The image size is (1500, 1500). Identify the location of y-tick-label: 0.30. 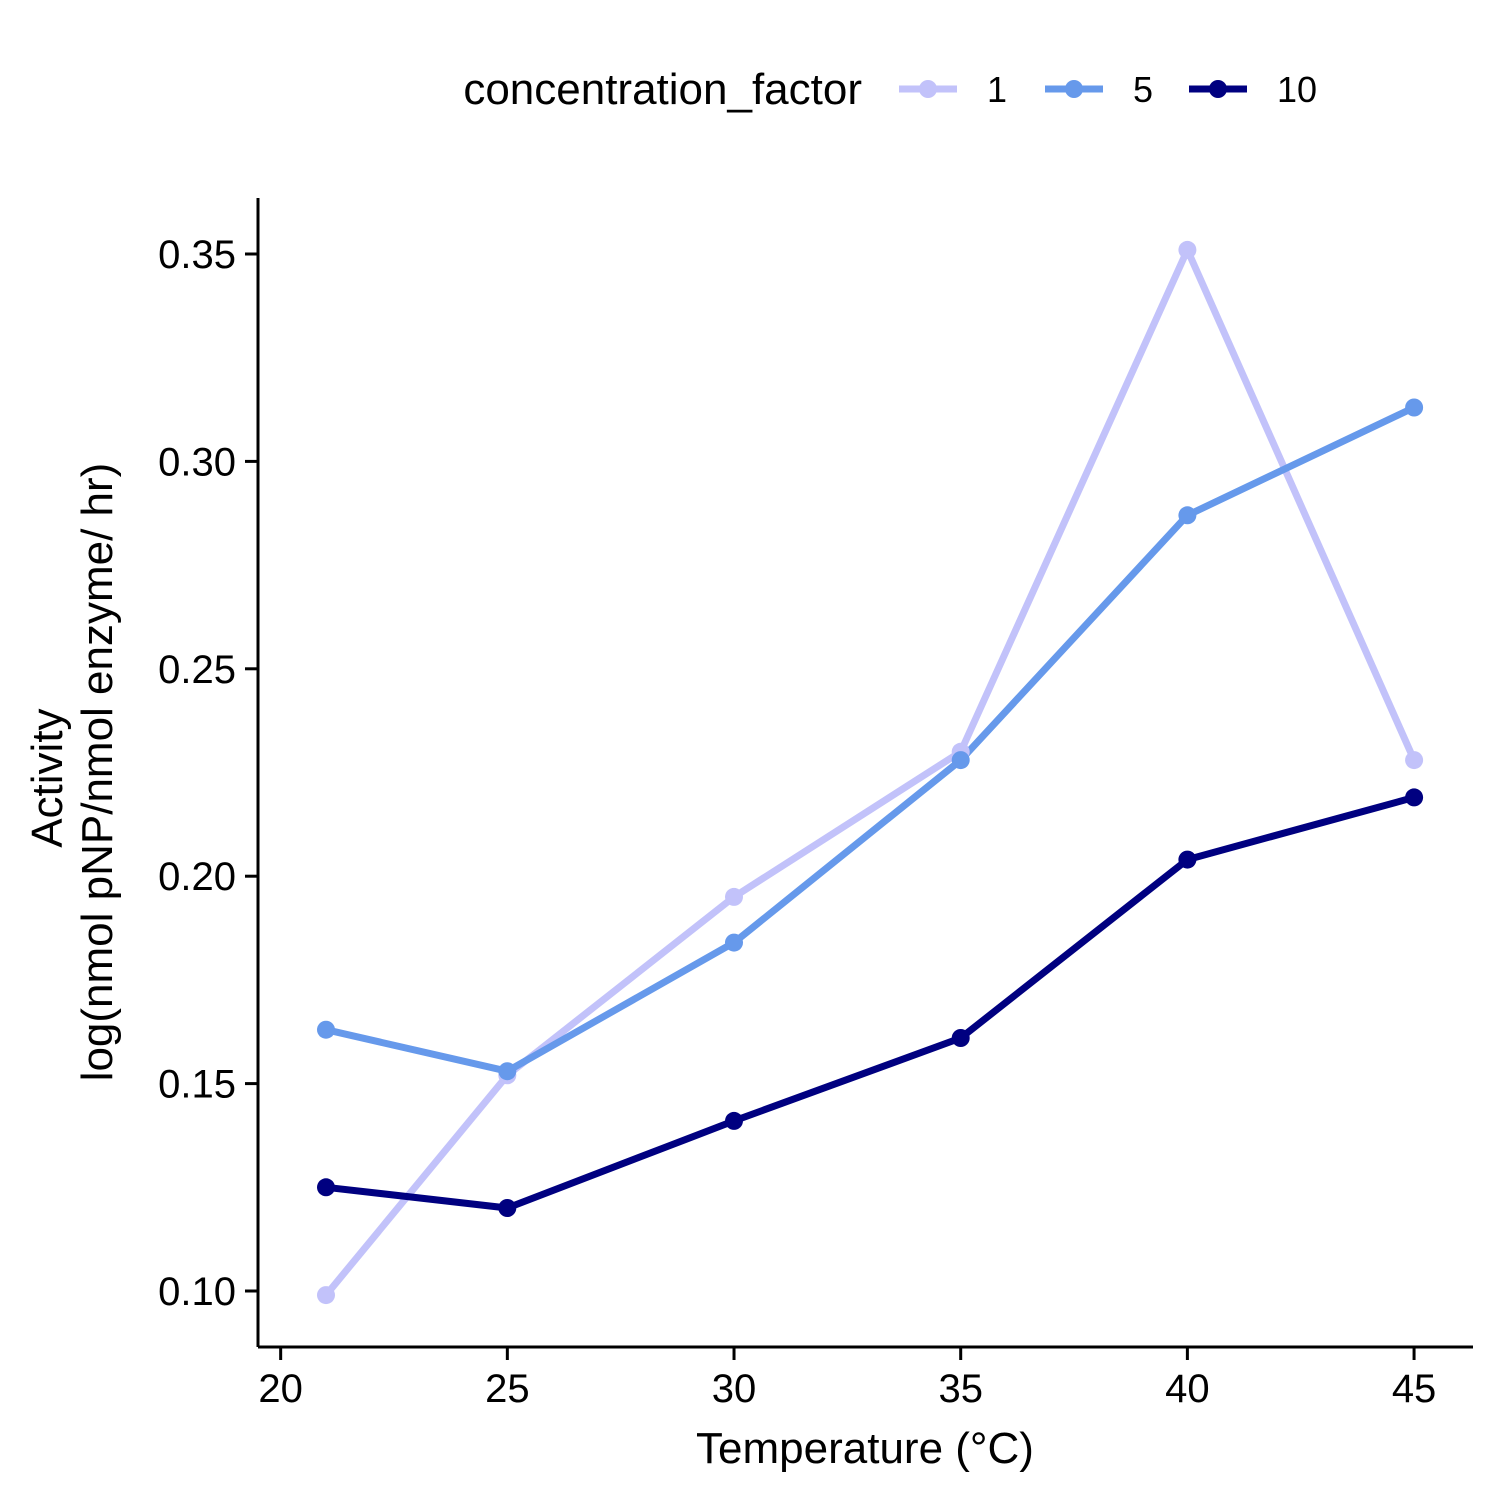
(197, 462).